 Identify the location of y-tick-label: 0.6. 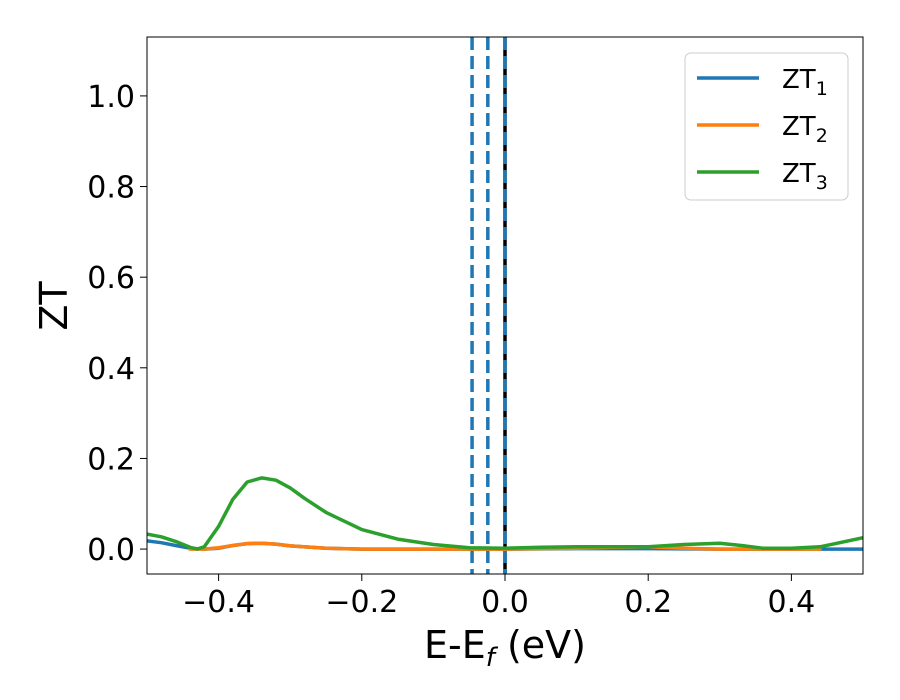
(111, 278).